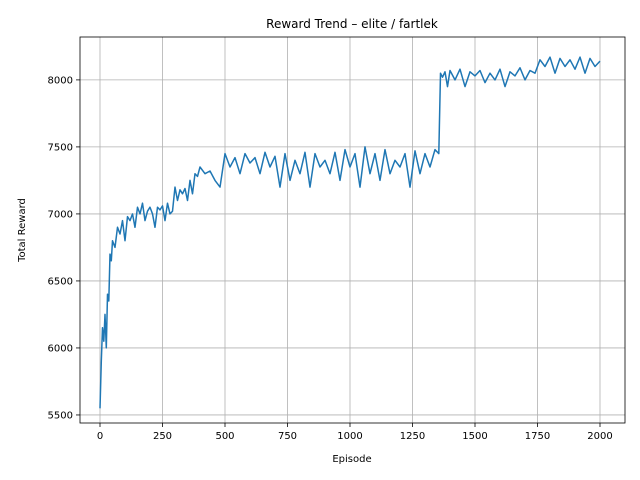 This screenshot has width=640, height=480. I want to click on y-tick-label: 6000, so click(60, 348).